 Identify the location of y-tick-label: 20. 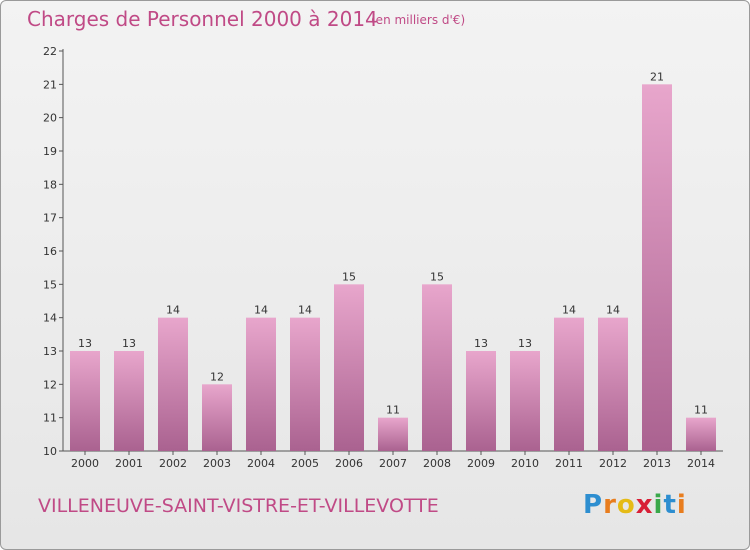
(50, 118).